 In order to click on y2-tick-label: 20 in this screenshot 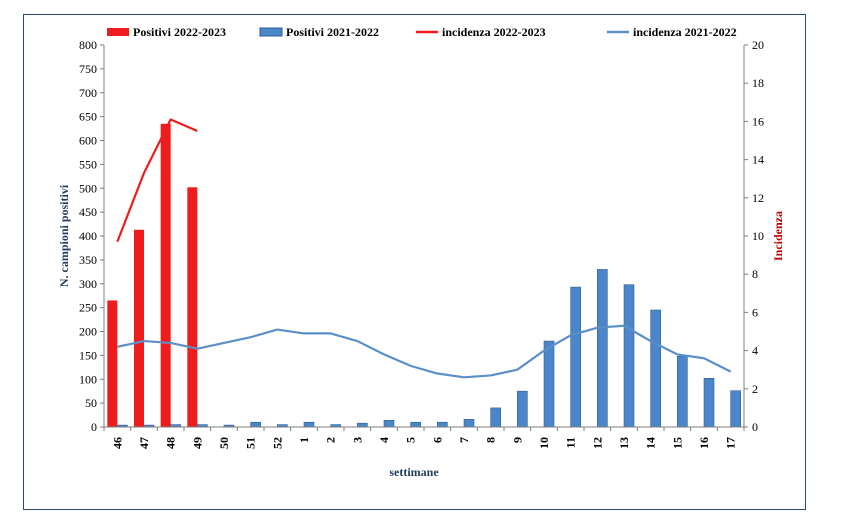, I will do `click(758, 45)`.